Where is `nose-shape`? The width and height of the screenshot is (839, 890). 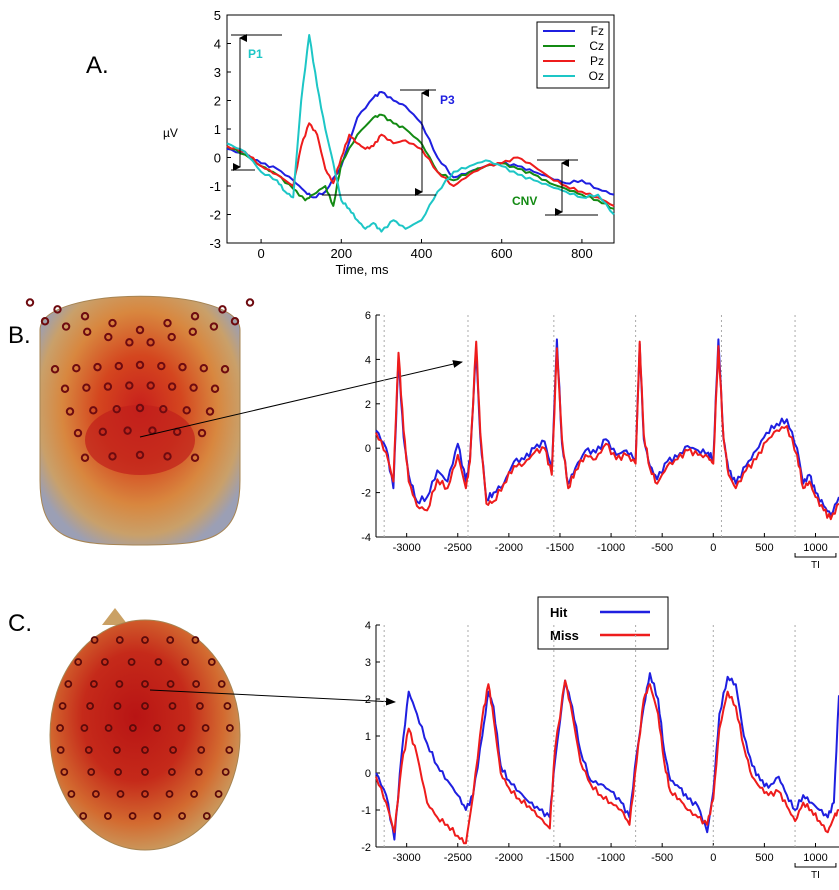
nose-shape is located at coordinates (115, 616).